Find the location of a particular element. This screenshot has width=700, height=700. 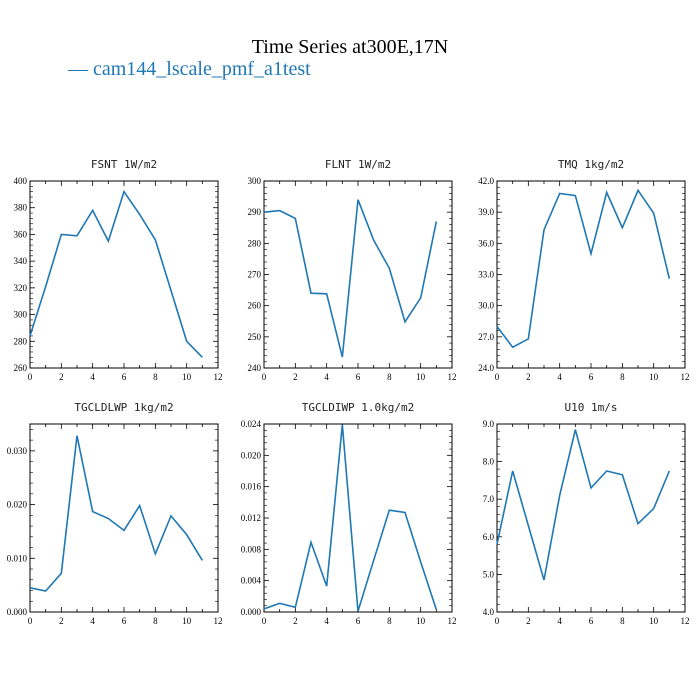

panel-title: FSNT 1W/m2 is located at coordinates (124, 164).